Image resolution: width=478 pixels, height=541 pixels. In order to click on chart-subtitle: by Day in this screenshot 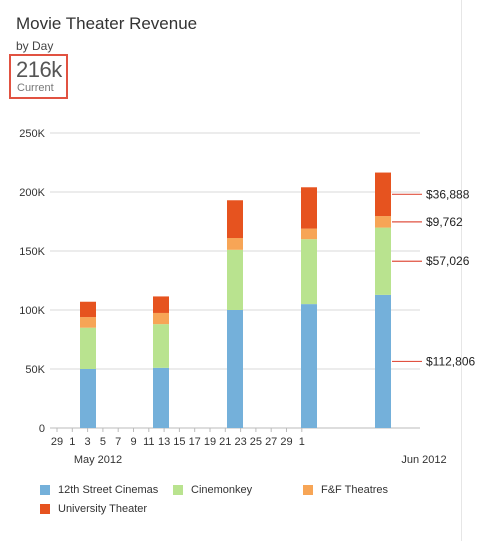, I will do `click(35, 46)`.